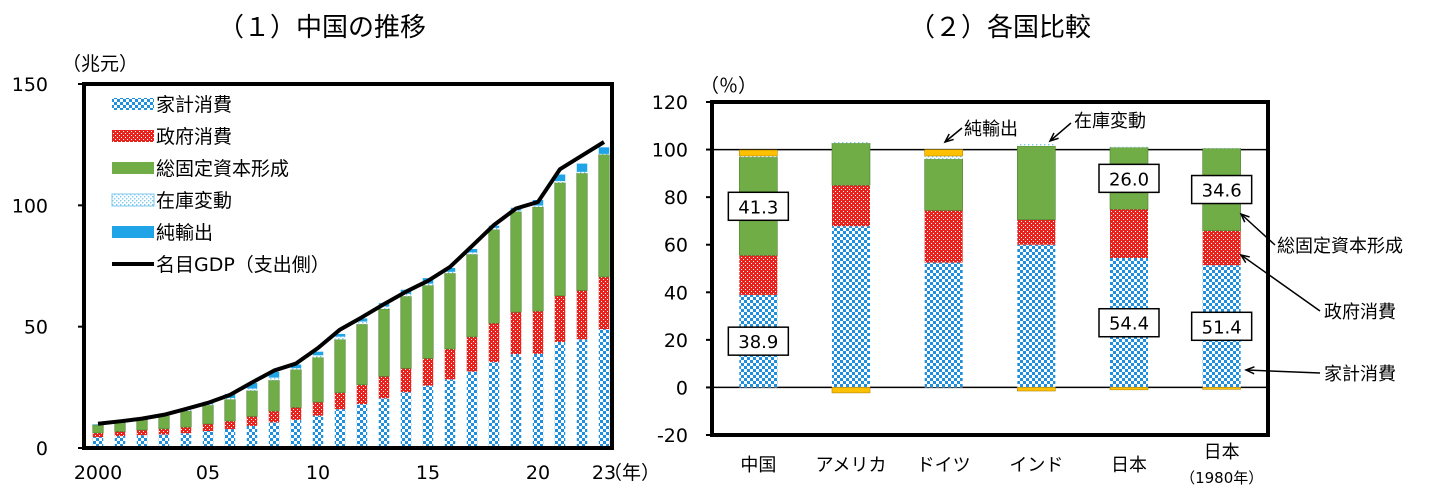  Describe the element at coordinates (1340, 246) in the screenshot. I see `chart2-annotation-label: 総固定資本形成` at that location.